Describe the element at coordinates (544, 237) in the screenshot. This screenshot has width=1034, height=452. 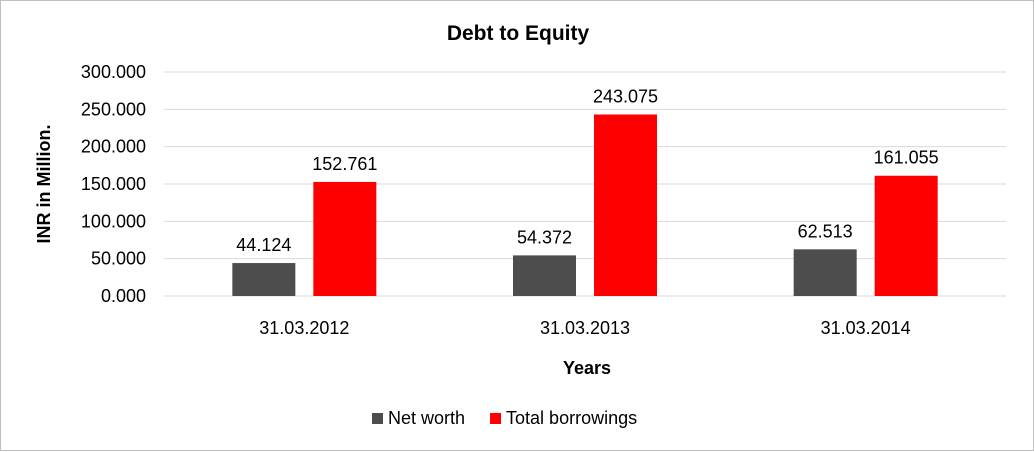
I see `data-label: 54.372` at that location.